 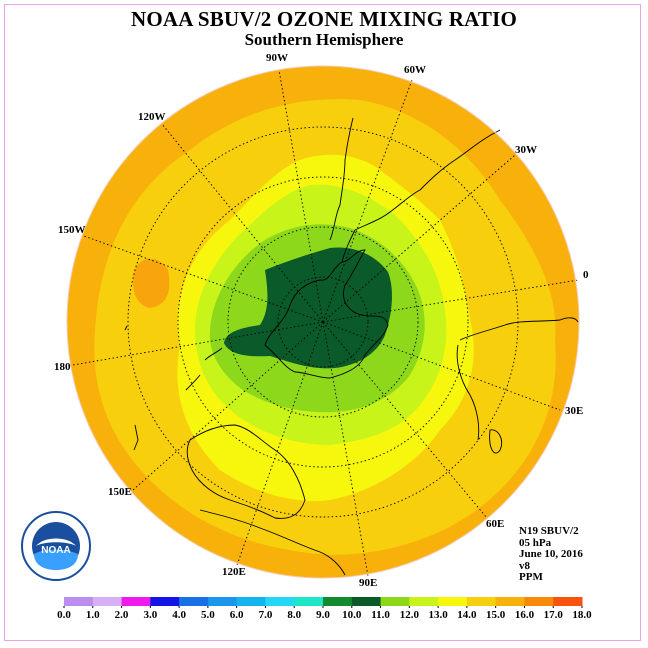 I want to click on indonesia-coast, so click(x=272, y=542).